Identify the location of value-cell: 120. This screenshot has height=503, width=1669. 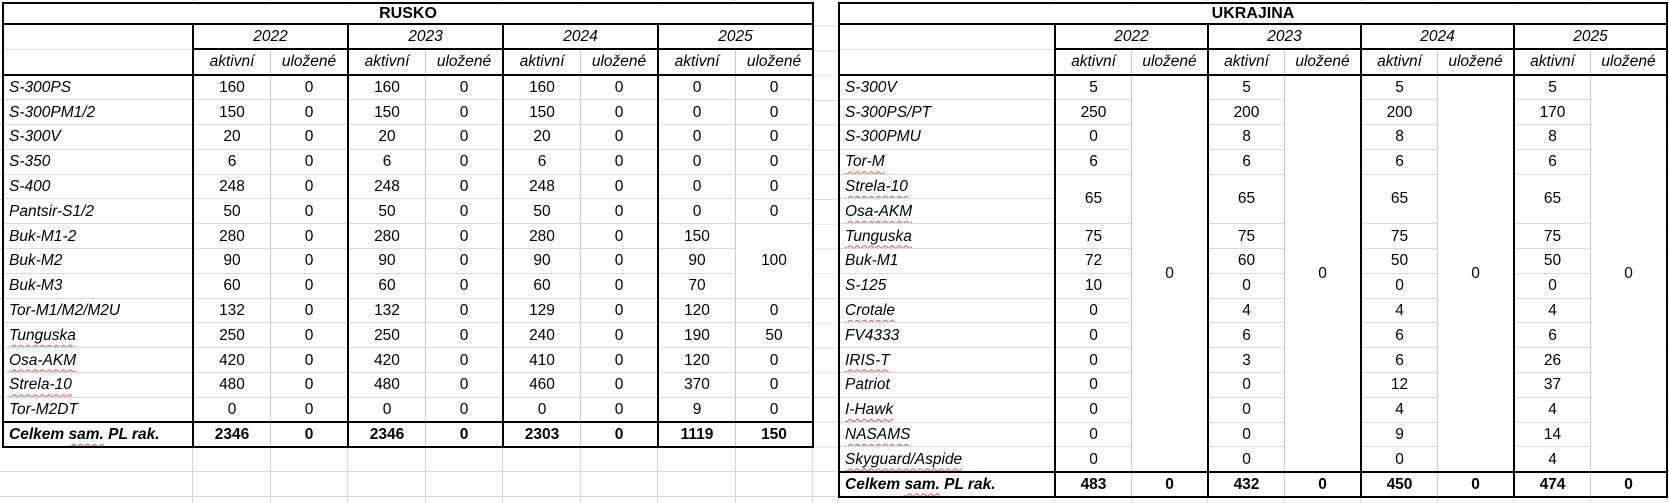
(697, 311).